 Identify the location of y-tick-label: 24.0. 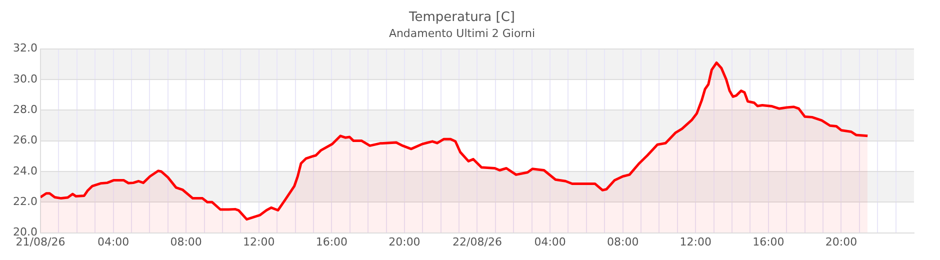
(25, 171).